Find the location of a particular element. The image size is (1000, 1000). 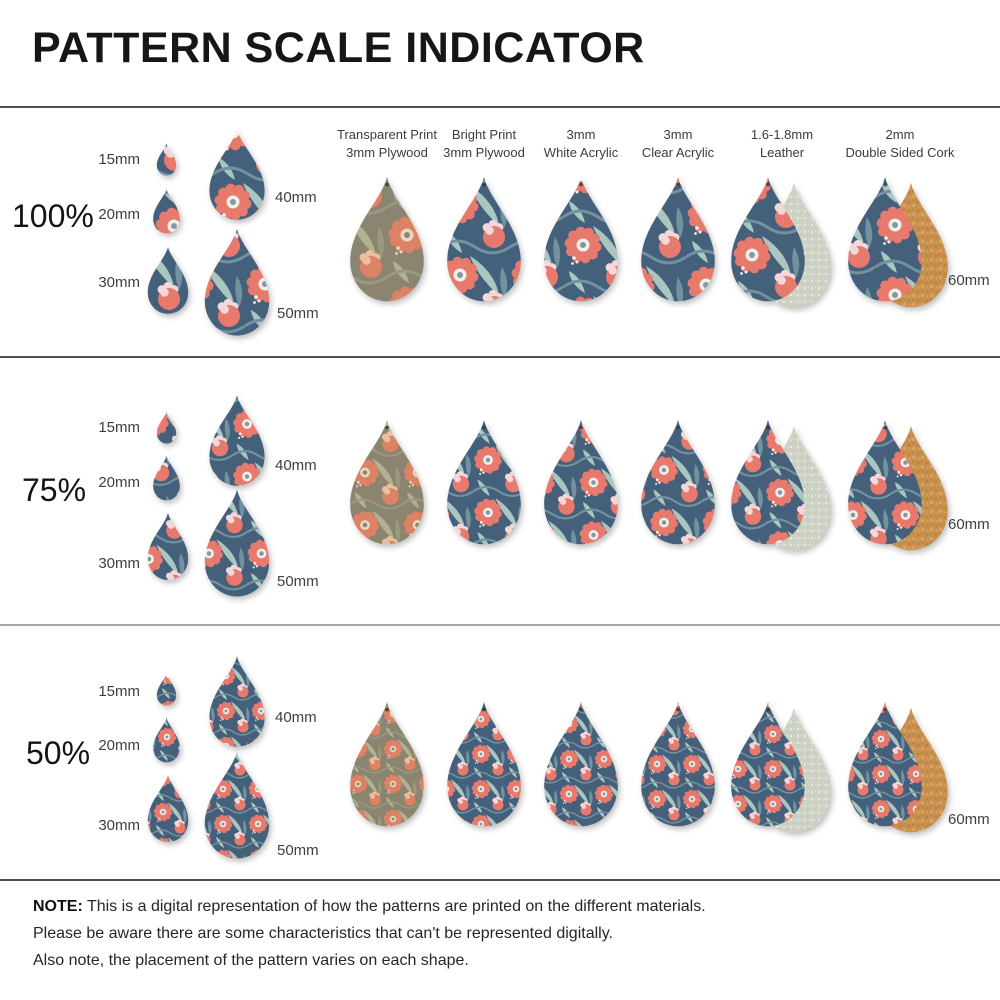

column-header-line: Double Sided Cork is located at coordinates (900, 153).